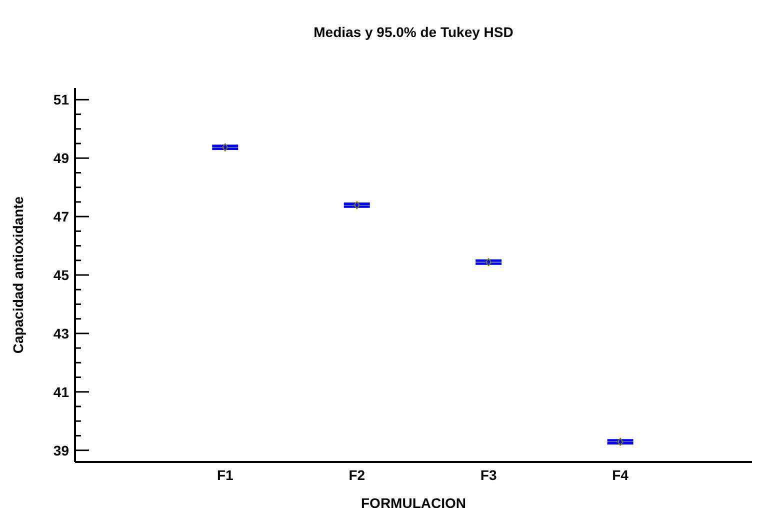 The image size is (761, 510). I want to click on x-tick-label: F1, so click(225, 474).